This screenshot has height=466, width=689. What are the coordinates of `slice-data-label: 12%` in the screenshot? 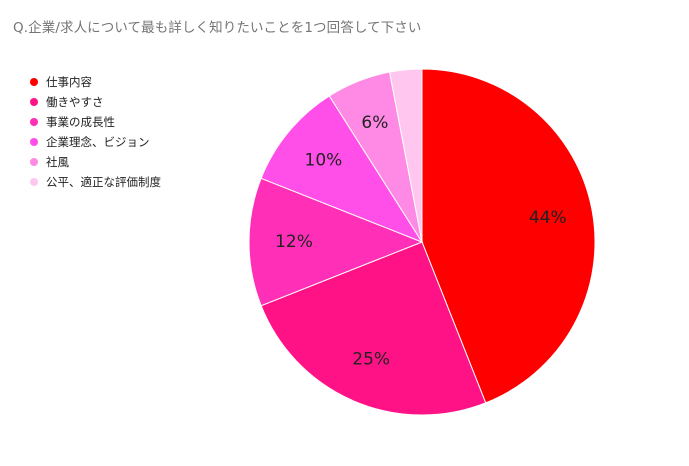 It's located at (294, 242).